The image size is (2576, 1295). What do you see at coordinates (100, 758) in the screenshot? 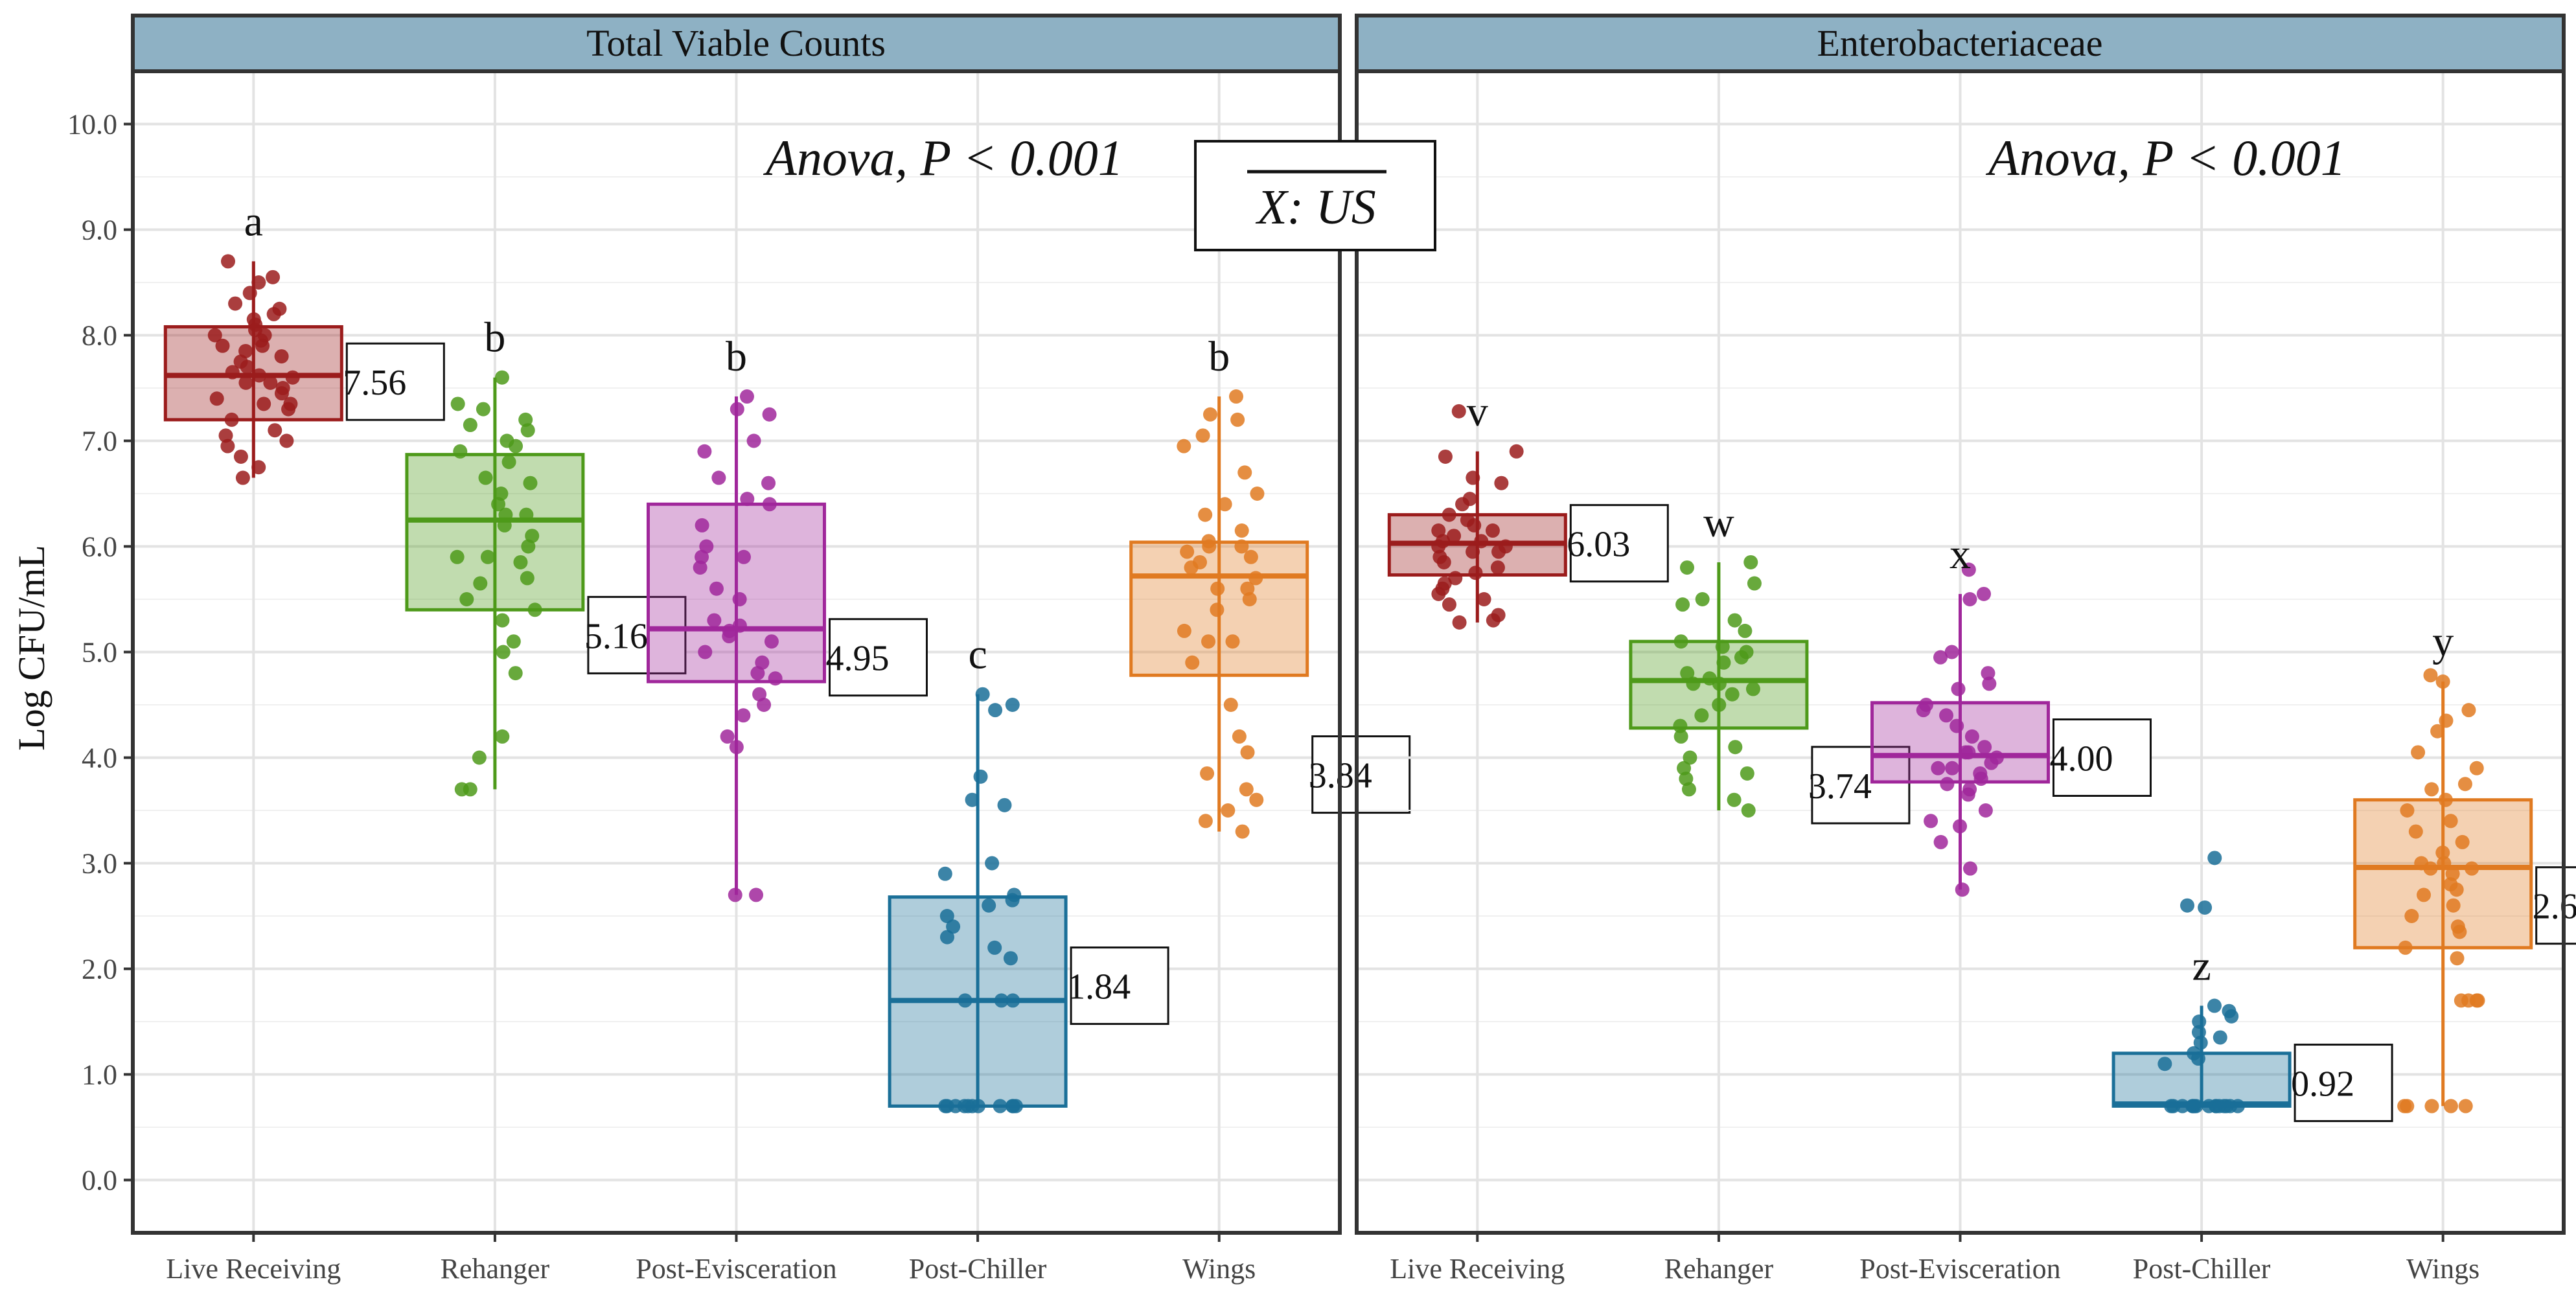
I see `y-tick-label: 4.0` at bounding box center [100, 758].